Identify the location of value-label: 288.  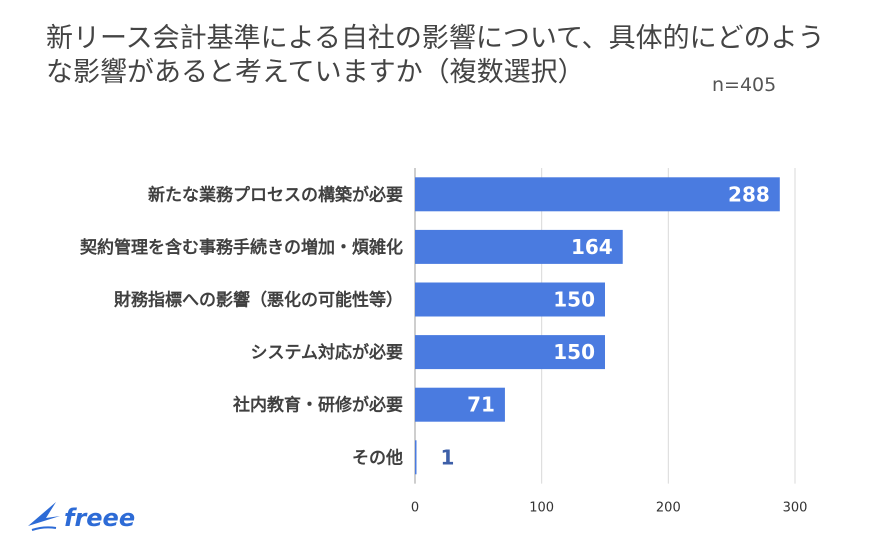
(749, 194).